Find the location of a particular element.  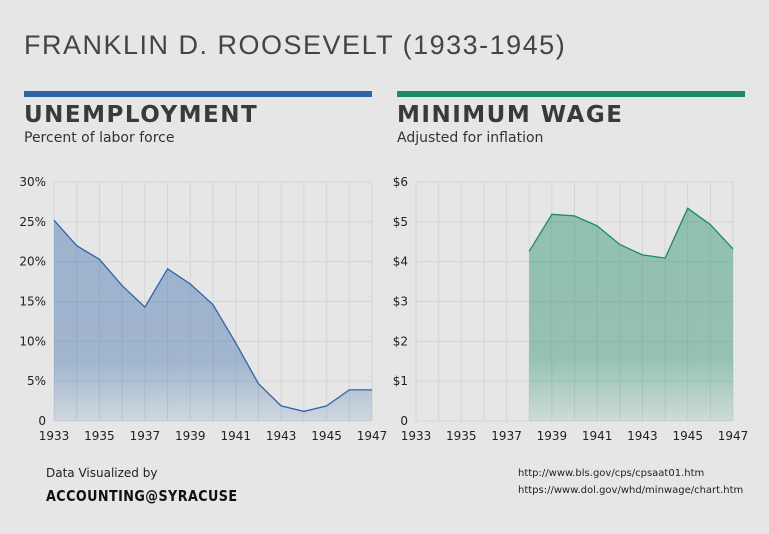

minimum-wage-ytick-label: $3 is located at coordinates (400, 302).